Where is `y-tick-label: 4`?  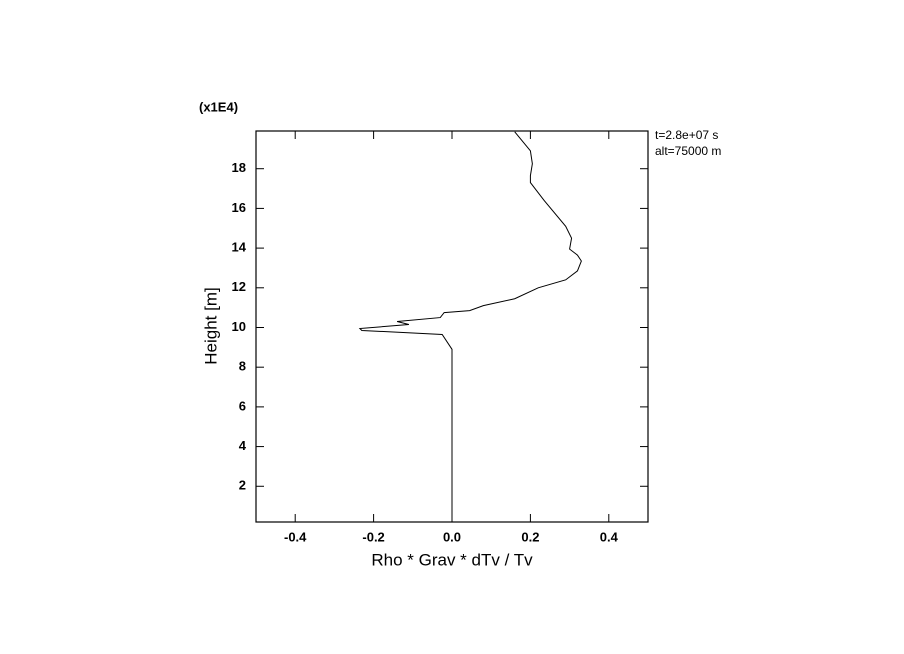
y-tick-label: 4 is located at coordinates (243, 445).